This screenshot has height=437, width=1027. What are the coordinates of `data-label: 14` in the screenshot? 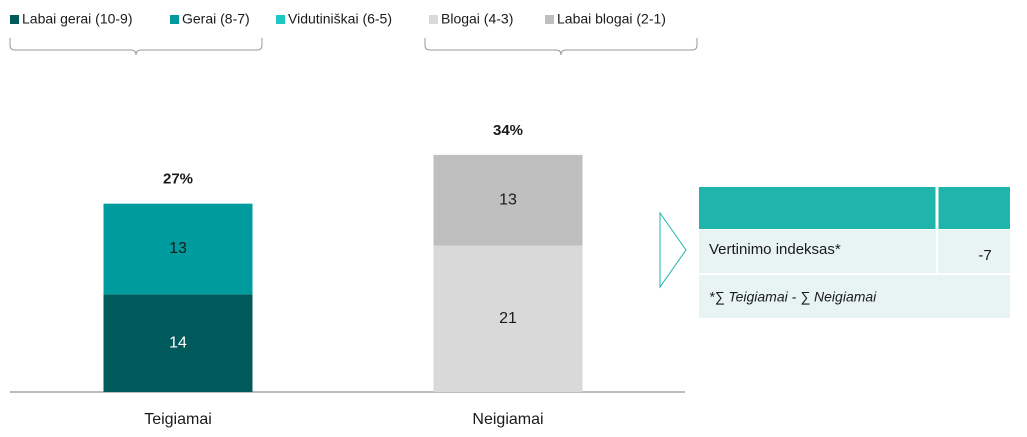 It's located at (178, 342).